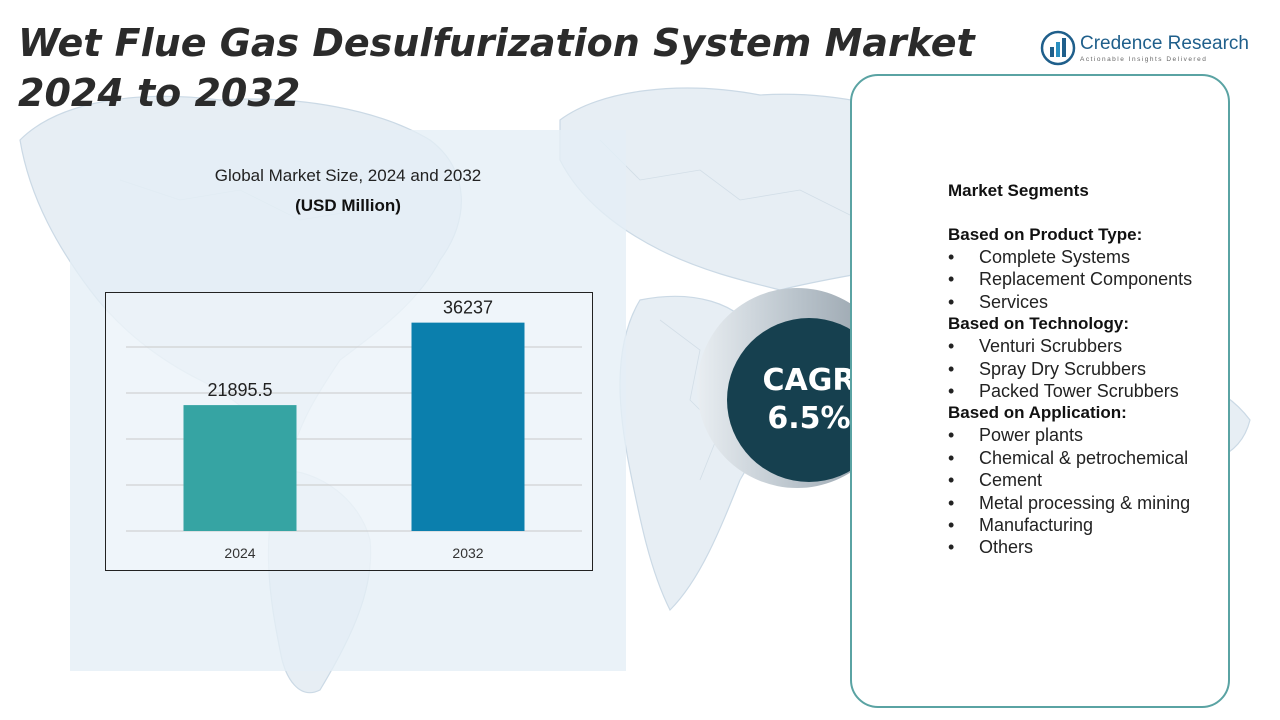 This screenshot has height=720, width=1280. I want to click on segment-item: Complete Systems, so click(1088, 257).